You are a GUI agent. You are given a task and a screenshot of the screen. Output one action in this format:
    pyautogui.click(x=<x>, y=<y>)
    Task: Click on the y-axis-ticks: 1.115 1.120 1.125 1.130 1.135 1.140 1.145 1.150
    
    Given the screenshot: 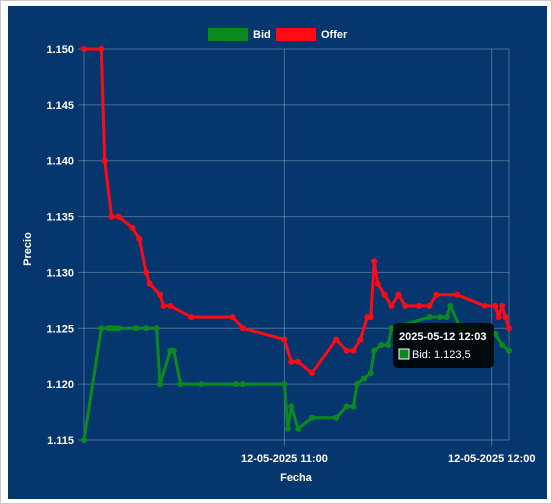 What is the action you would take?
    pyautogui.click(x=60, y=245)
    